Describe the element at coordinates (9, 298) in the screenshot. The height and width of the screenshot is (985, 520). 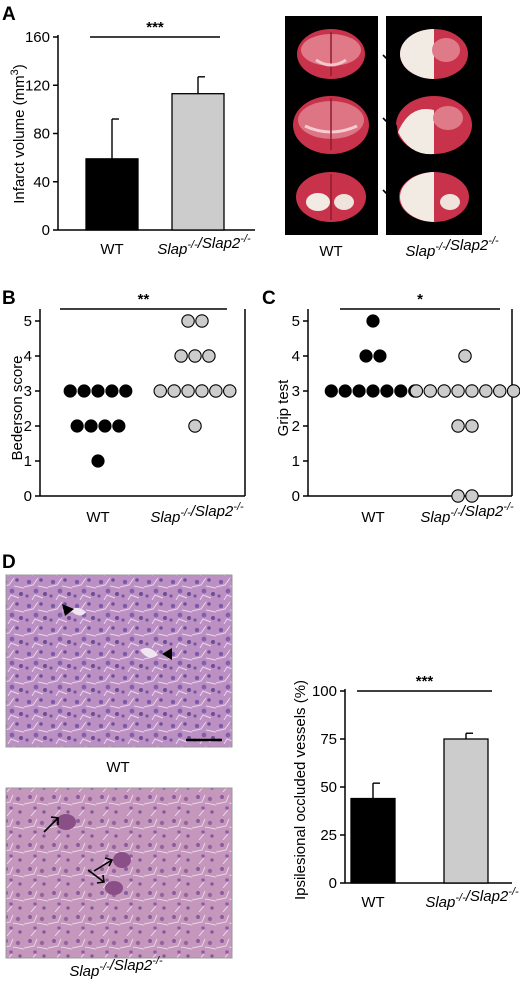
I see `panel-letter-b: B` at that location.